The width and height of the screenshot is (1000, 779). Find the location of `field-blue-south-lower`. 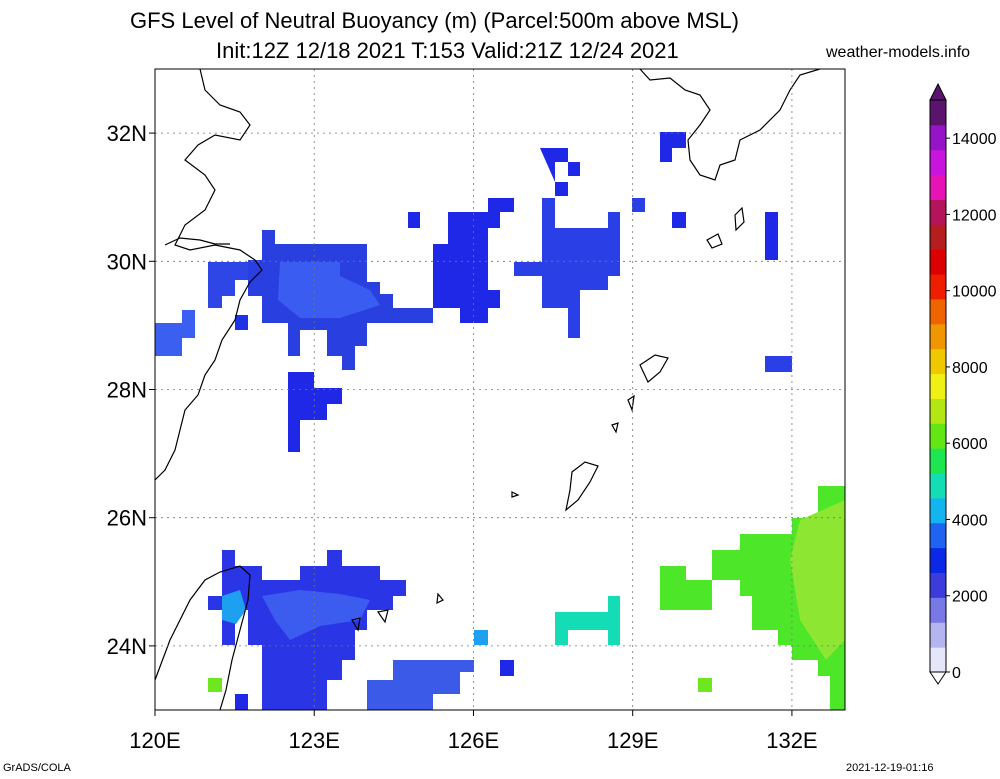

field-blue-south-lower is located at coordinates (420, 685).